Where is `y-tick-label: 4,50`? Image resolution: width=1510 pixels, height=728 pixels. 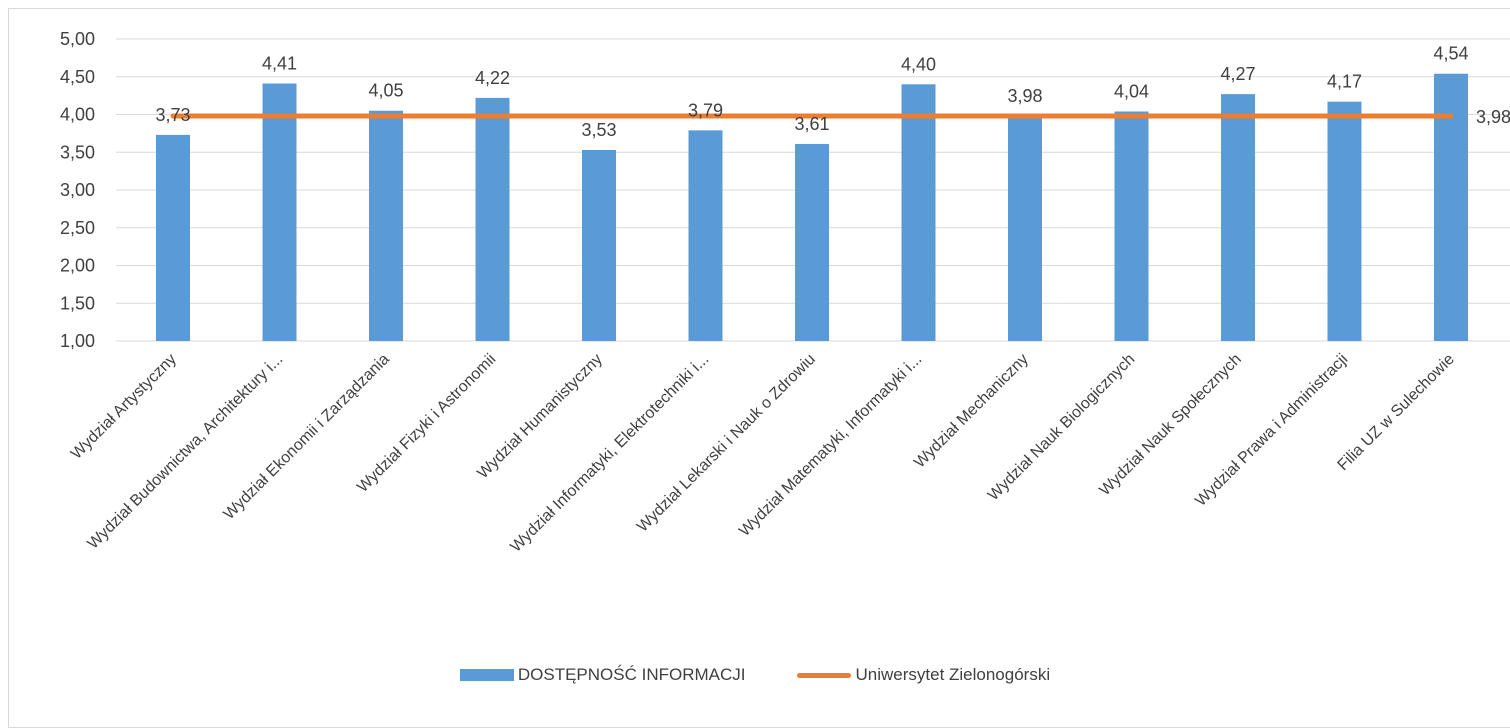 y-tick-label: 4,50 is located at coordinates (77, 77).